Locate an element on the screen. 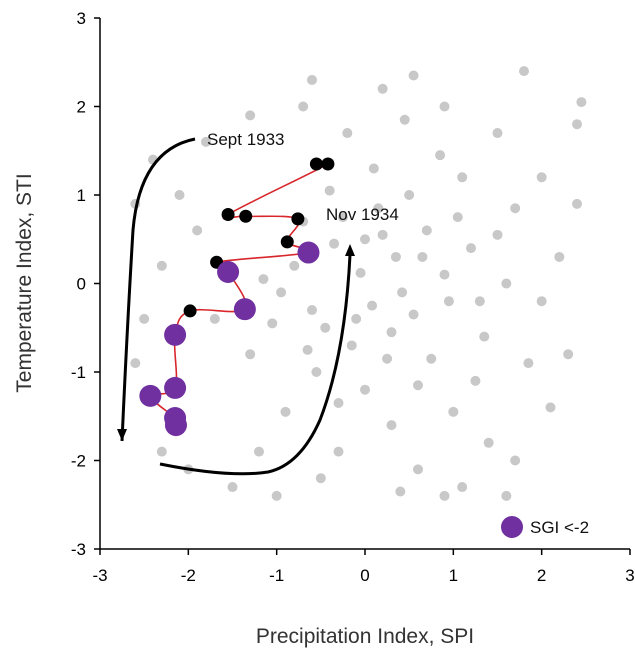 Image resolution: width=635 pixels, height=652 pixels. y-tick-label: -1 is located at coordinates (78, 372).